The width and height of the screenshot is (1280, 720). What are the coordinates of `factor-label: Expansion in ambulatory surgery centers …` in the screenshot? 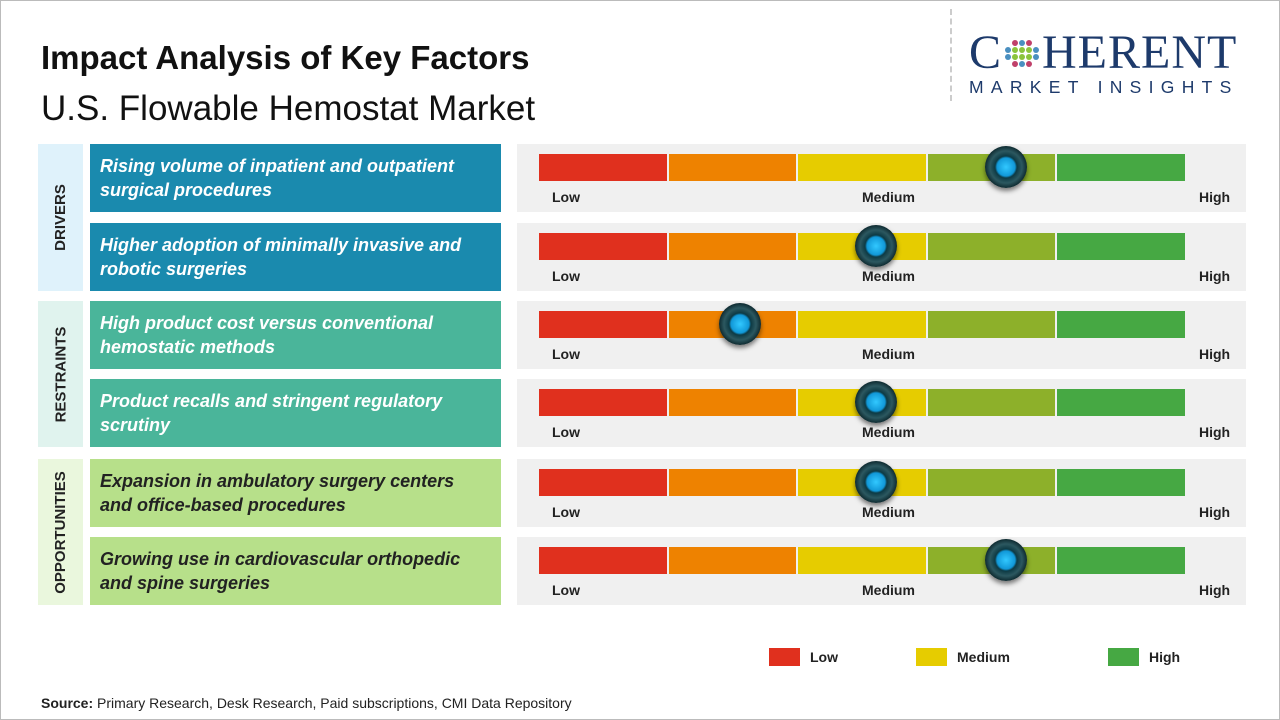 It's located at (295, 493).